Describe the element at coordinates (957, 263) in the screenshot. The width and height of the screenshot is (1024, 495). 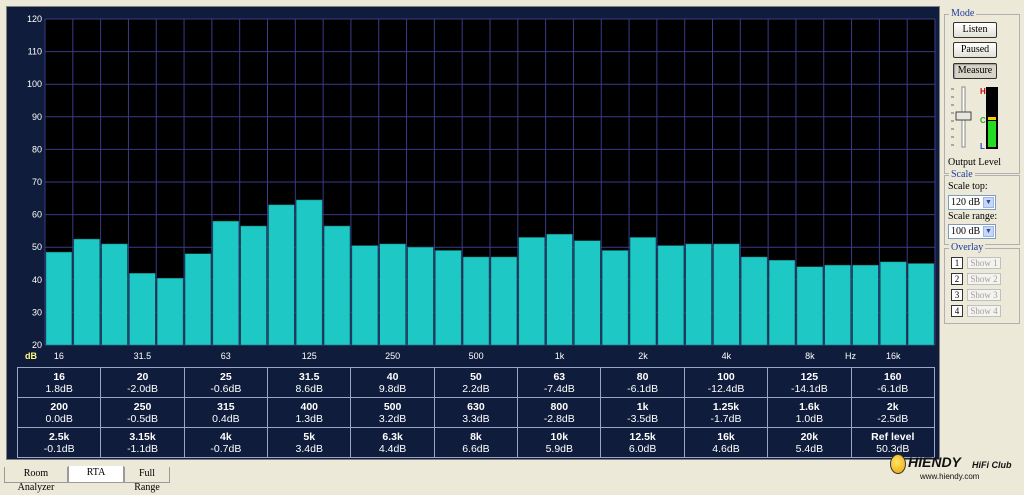
I see `overlay-1-toggle: 1` at that location.